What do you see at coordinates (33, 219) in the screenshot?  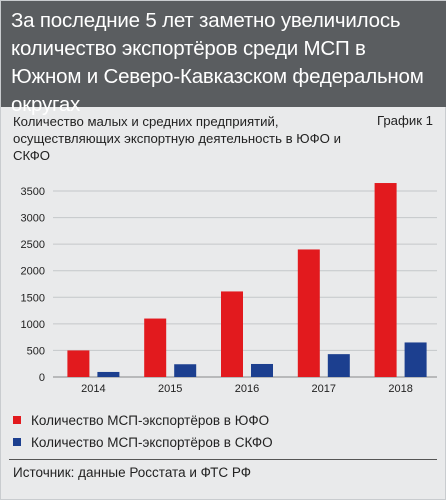 I see `y-tick-label: 3000` at bounding box center [33, 219].